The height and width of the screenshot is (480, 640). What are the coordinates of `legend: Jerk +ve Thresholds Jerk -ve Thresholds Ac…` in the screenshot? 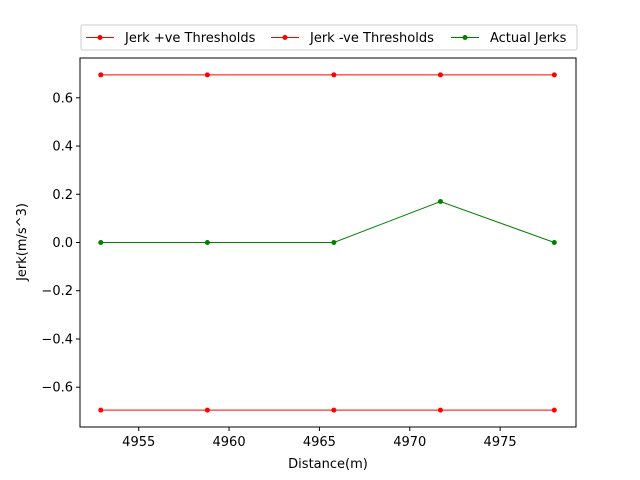 It's located at (329, 37).